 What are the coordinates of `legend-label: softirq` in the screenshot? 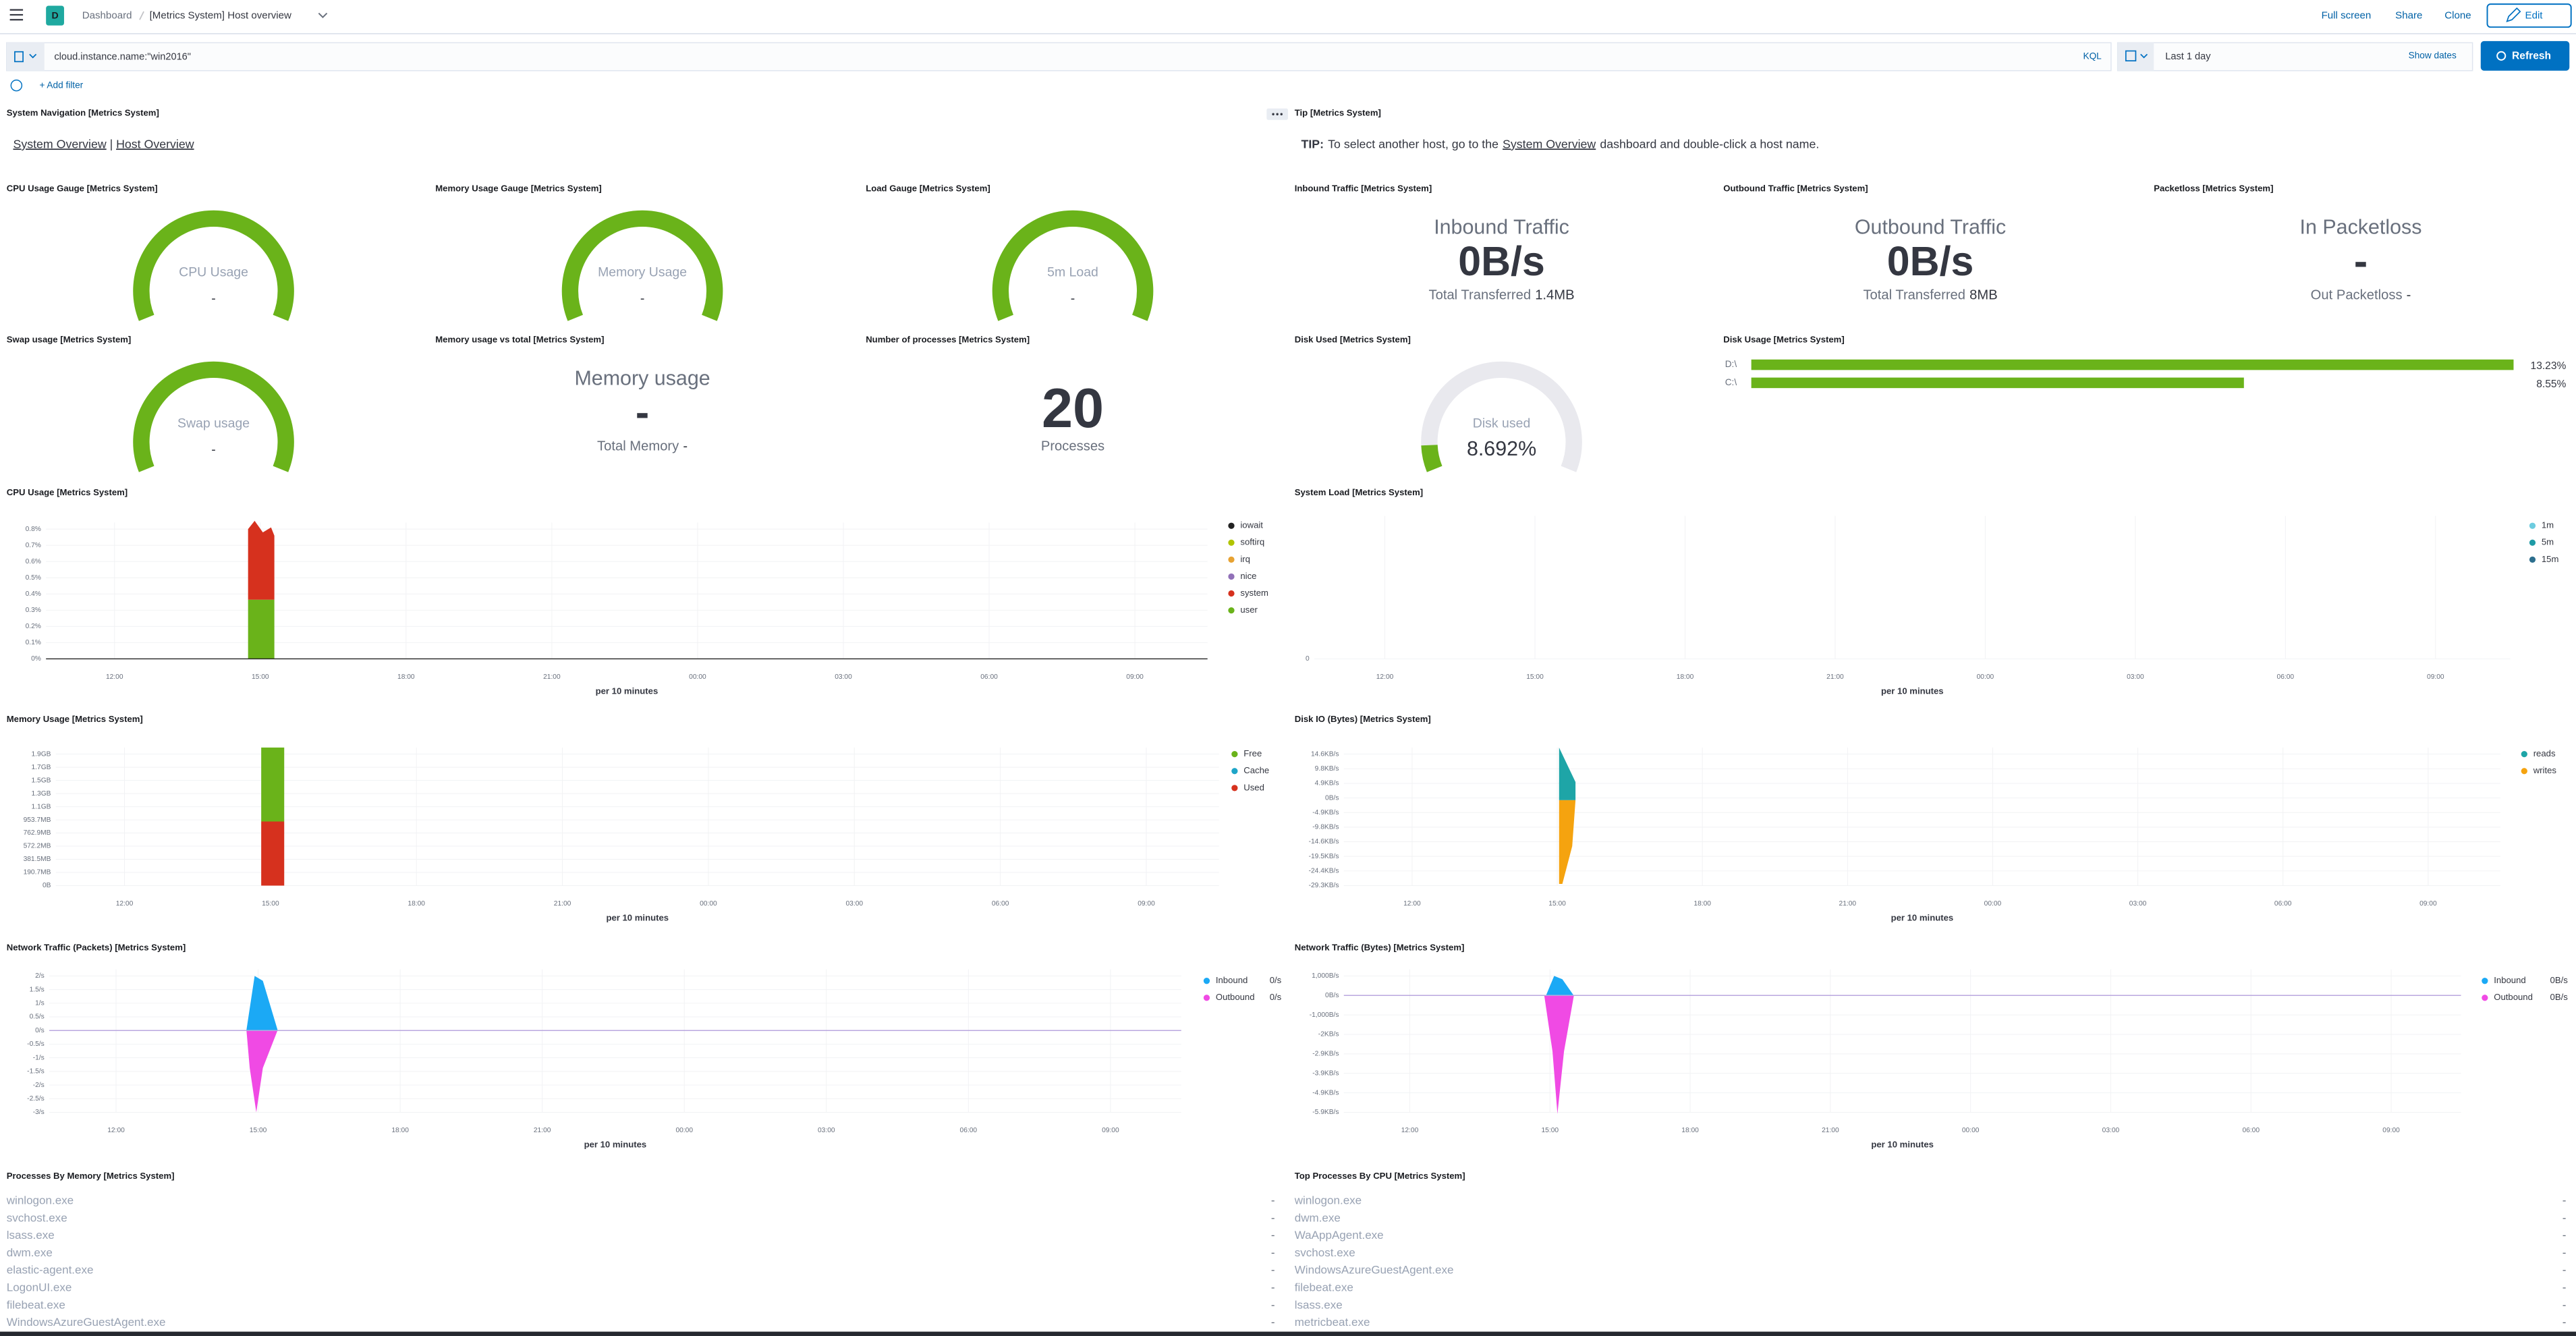 It's located at (1252, 542).